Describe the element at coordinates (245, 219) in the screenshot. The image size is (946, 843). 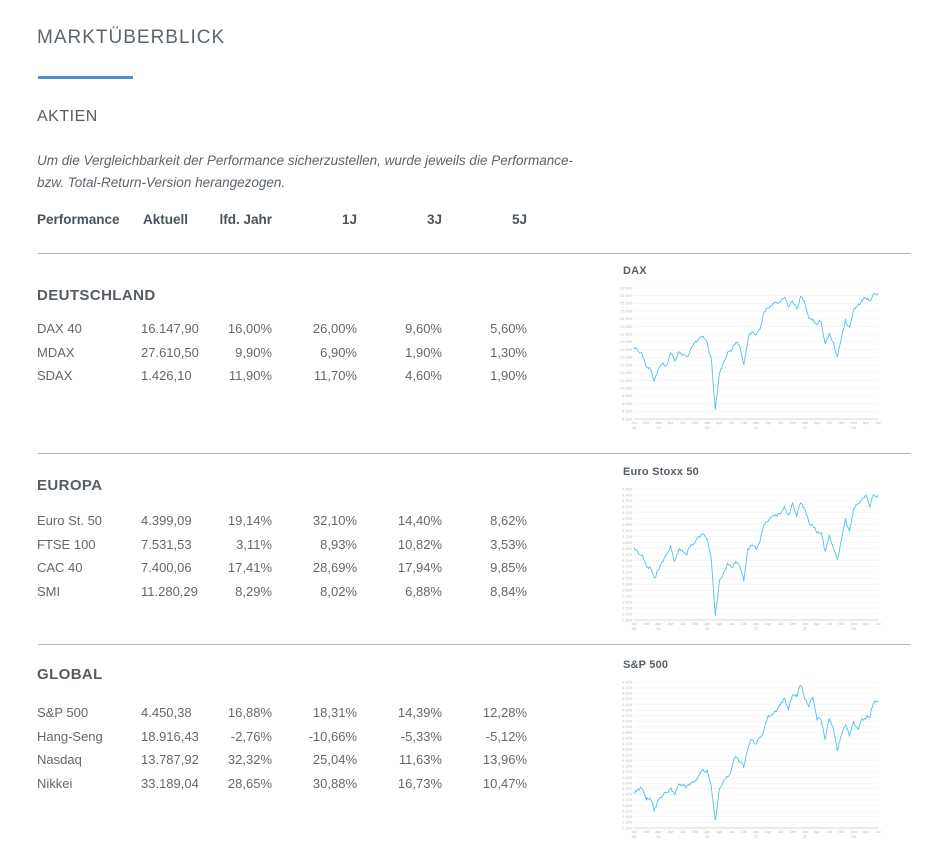
I see `column-header-lfd-jahr: lfd. Jahr` at that location.